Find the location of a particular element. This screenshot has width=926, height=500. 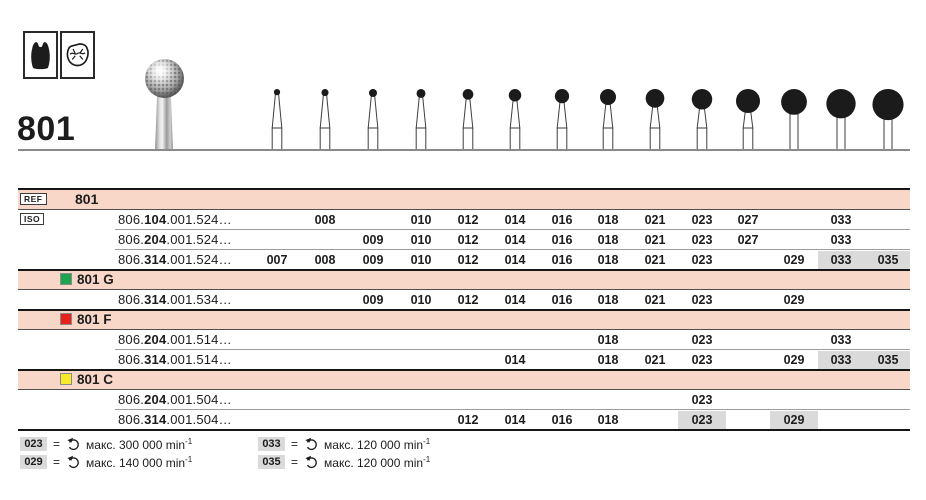

table-top-rule is located at coordinates (464, 189).